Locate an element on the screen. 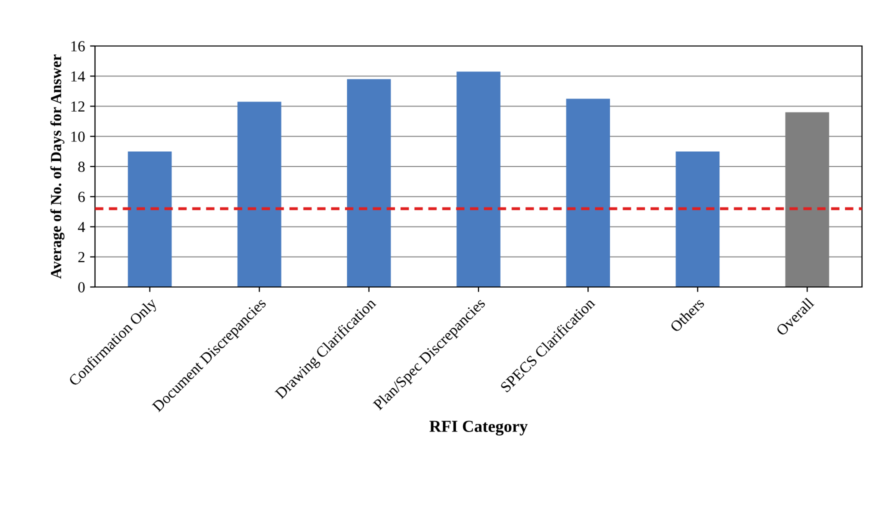  y-tick-label: 0 is located at coordinates (81, 287).